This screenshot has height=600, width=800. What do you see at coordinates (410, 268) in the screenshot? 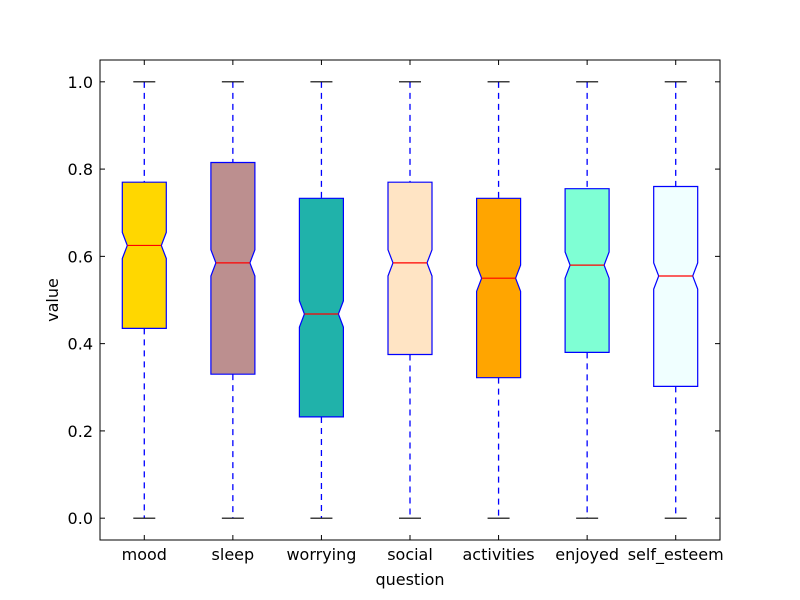
I see `box-social` at bounding box center [410, 268].